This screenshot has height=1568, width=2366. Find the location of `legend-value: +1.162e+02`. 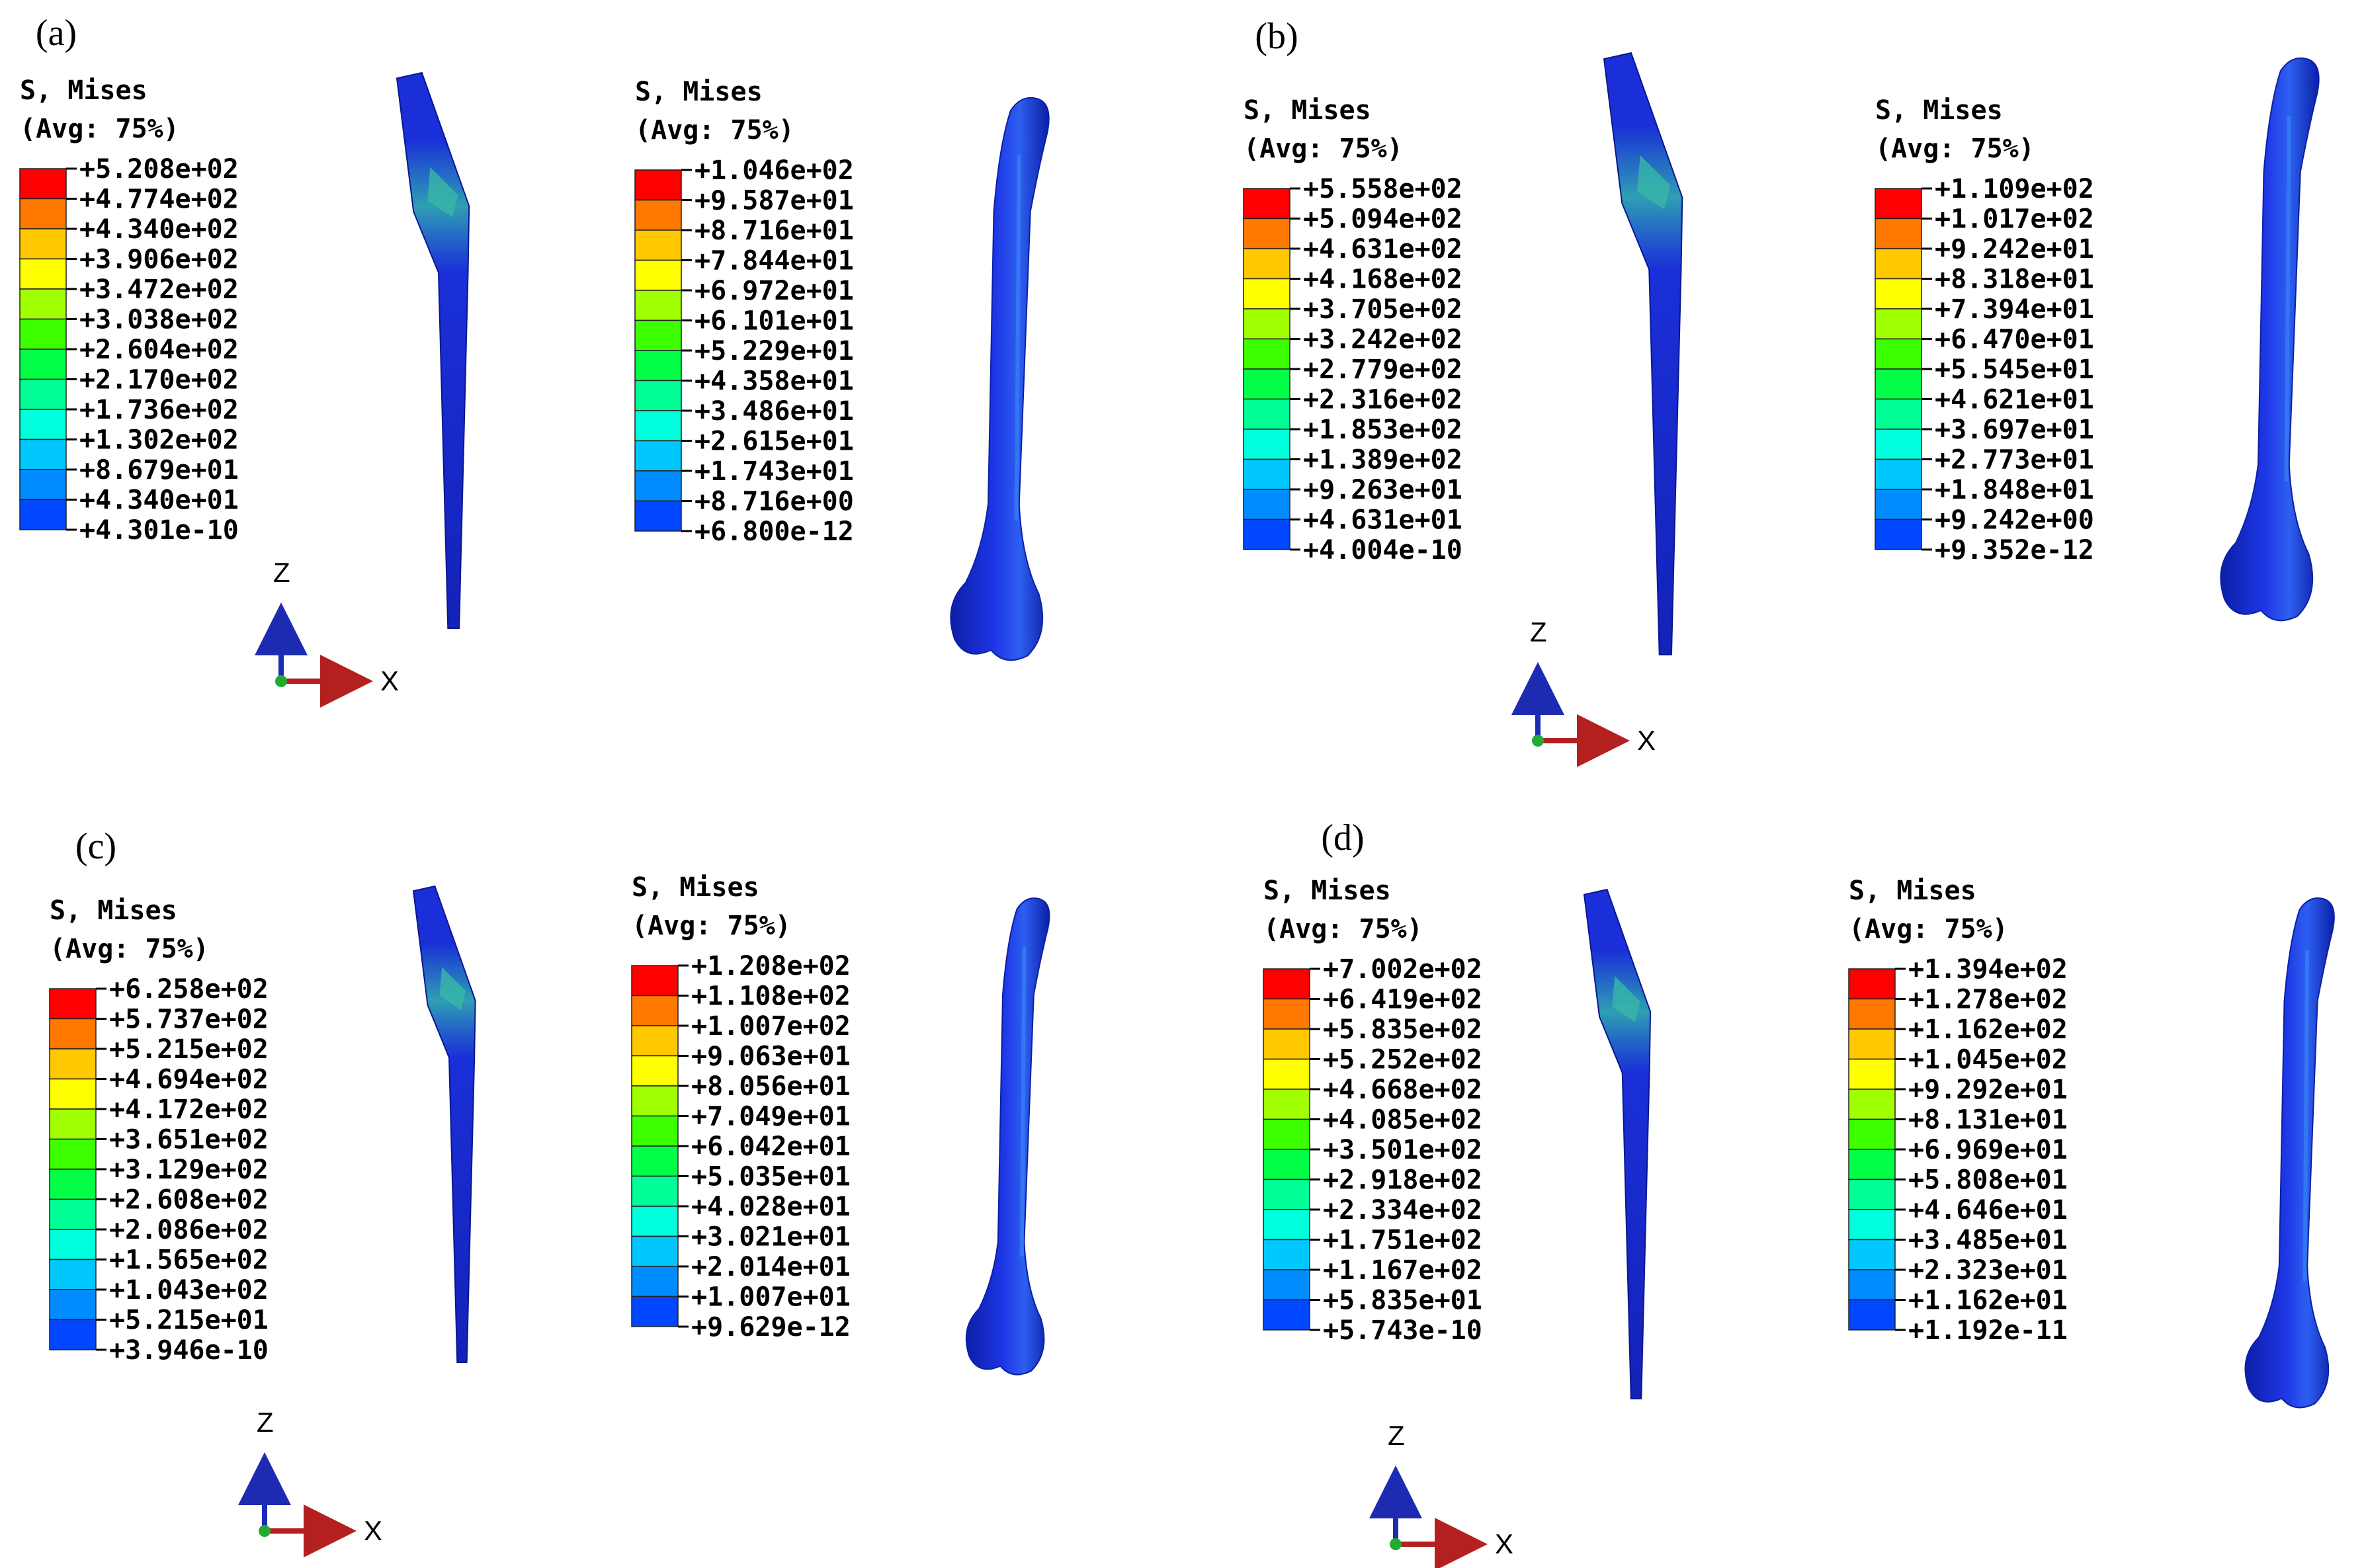

legend-value: +1.162e+02 is located at coordinates (1988, 1029).